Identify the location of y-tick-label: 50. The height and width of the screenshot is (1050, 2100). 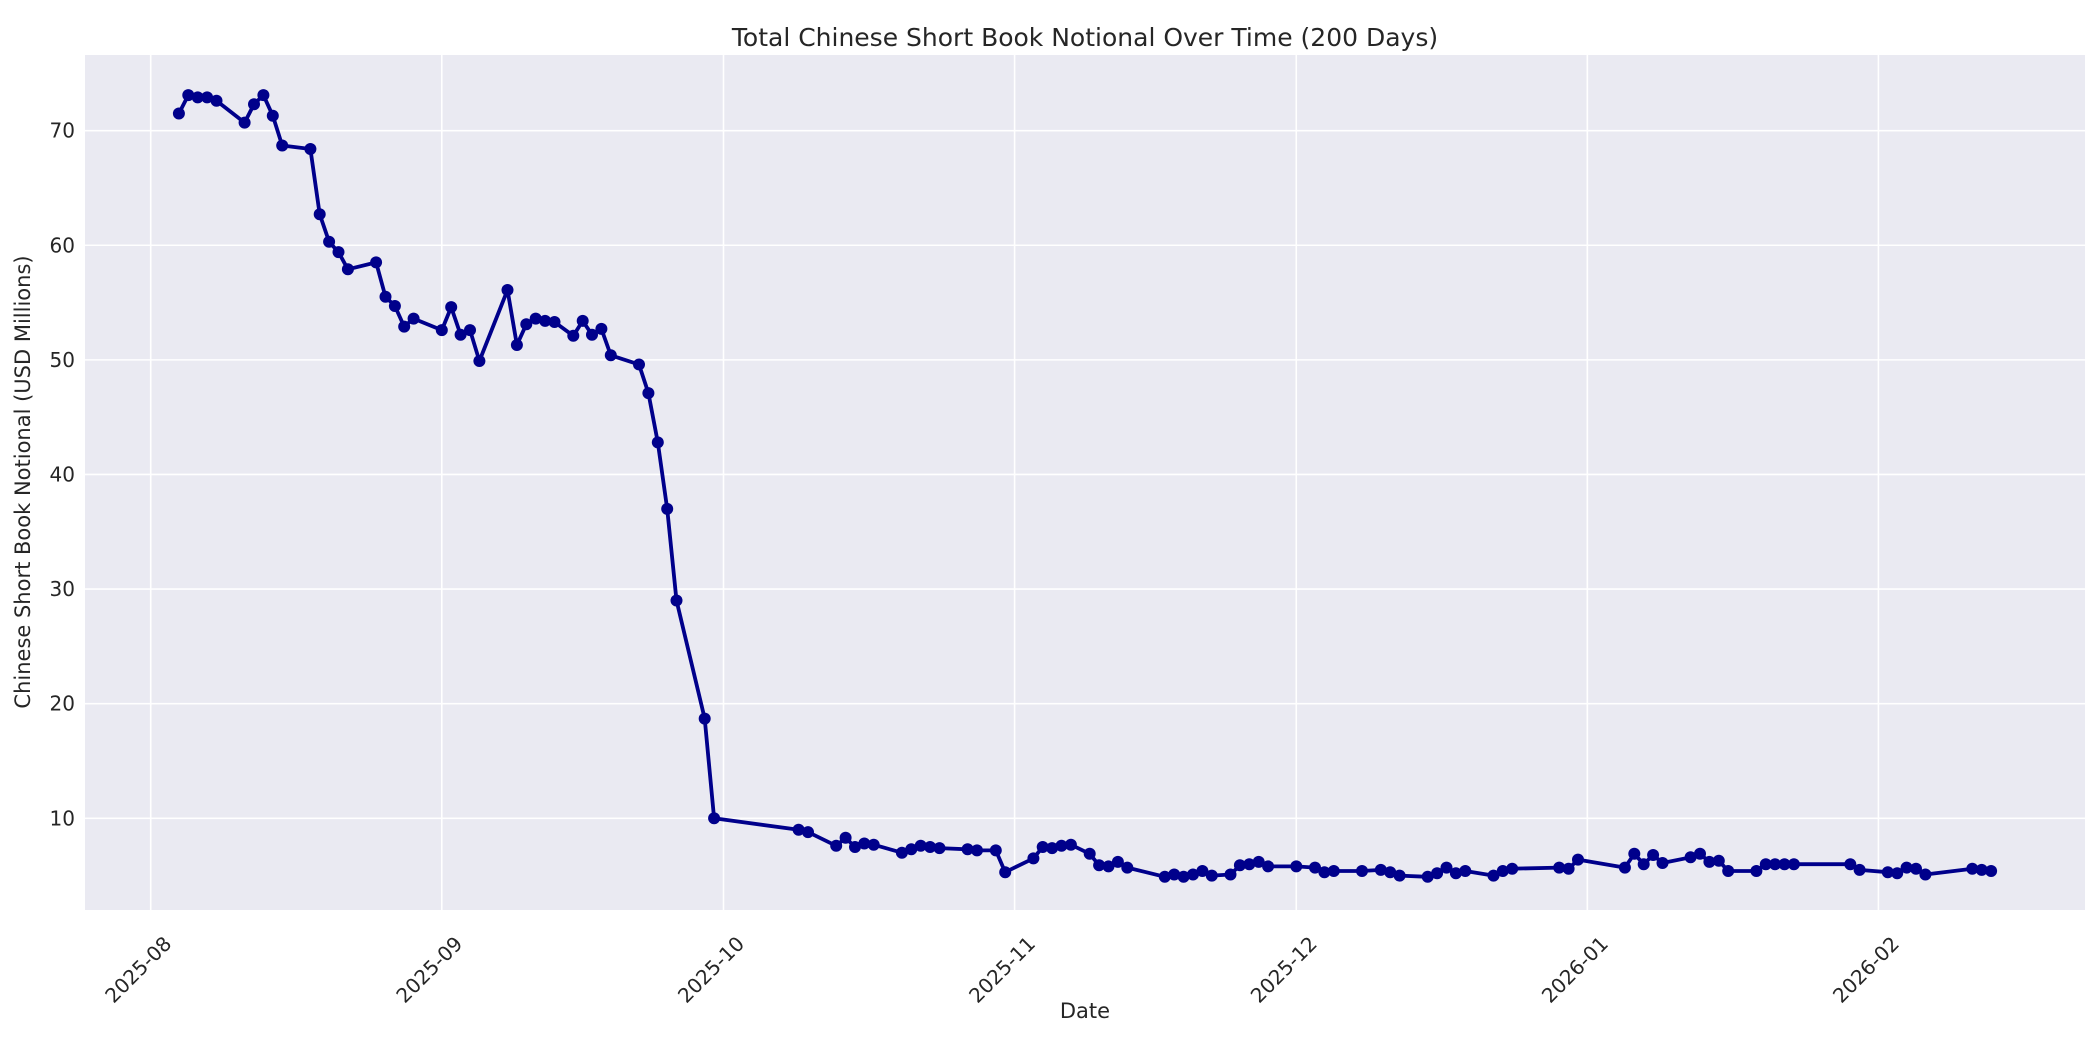
(62, 360).